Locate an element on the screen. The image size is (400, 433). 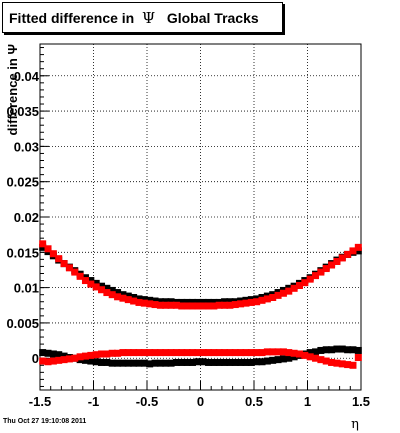
x-tick-label: 1 is located at coordinates (307, 401).